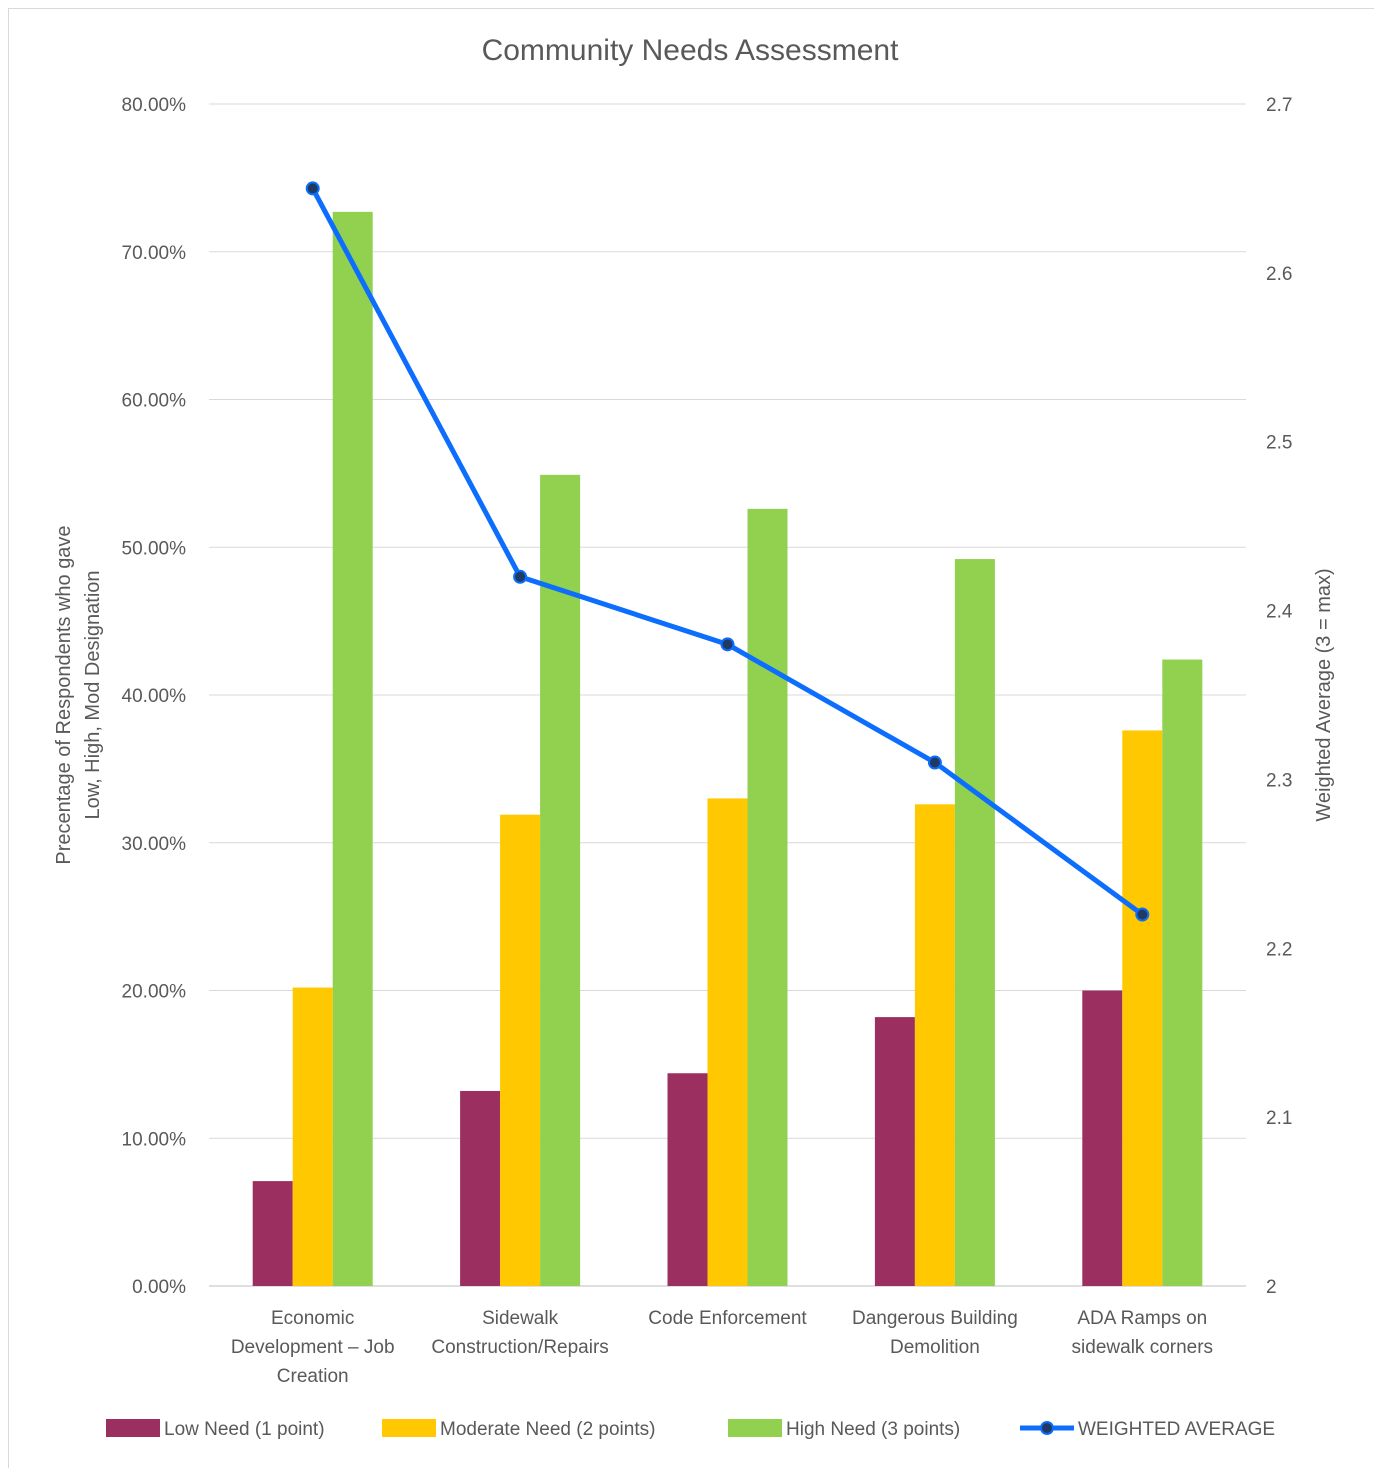 The image size is (1374, 1468). What do you see at coordinates (1279, 780) in the screenshot?
I see `y2-tick-label: 2.3` at bounding box center [1279, 780].